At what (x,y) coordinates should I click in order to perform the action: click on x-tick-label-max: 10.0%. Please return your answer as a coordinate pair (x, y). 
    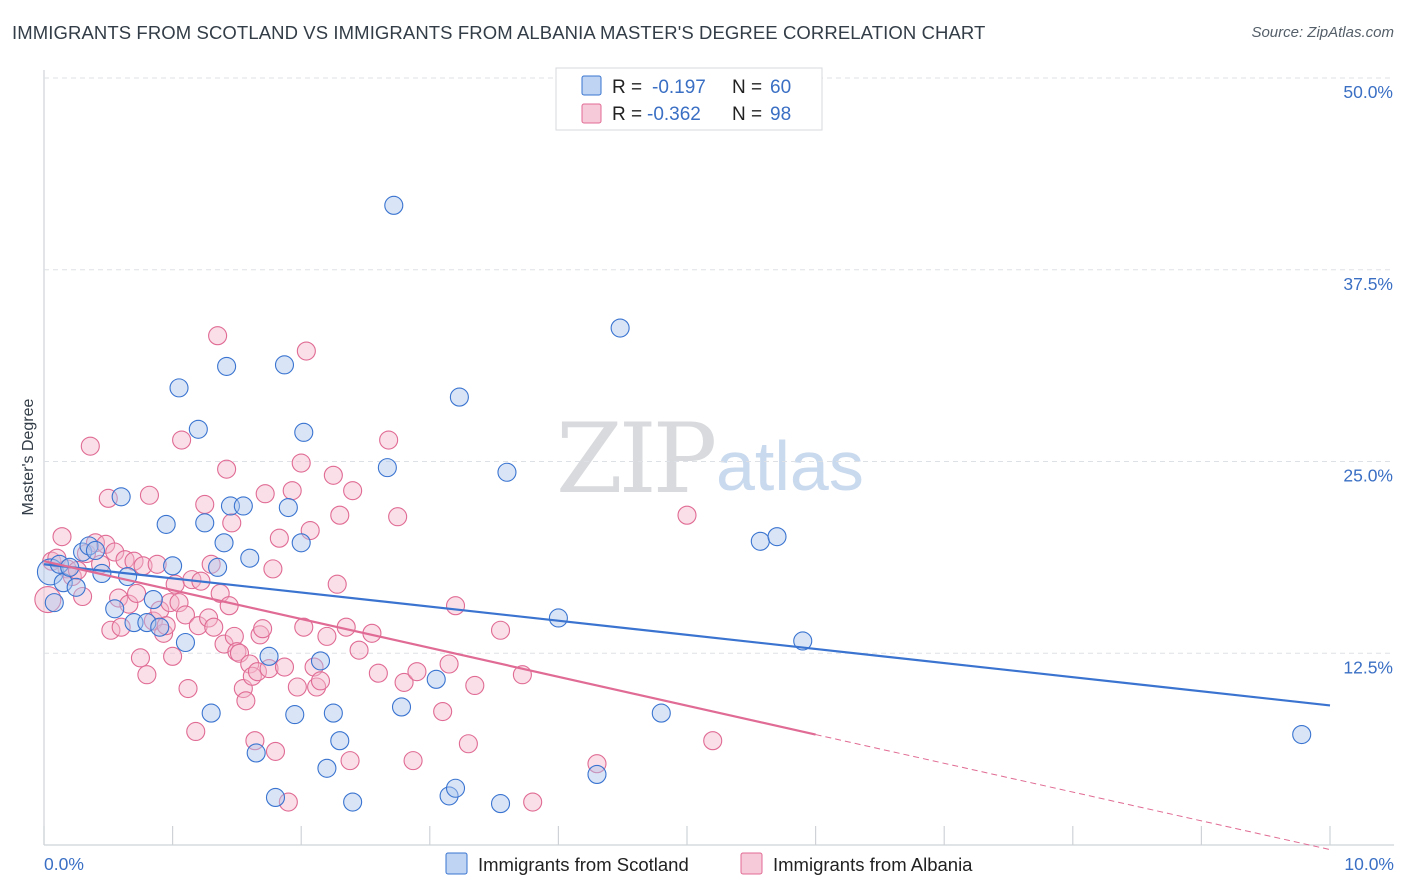
    Looking at the image, I should click on (1369, 864).